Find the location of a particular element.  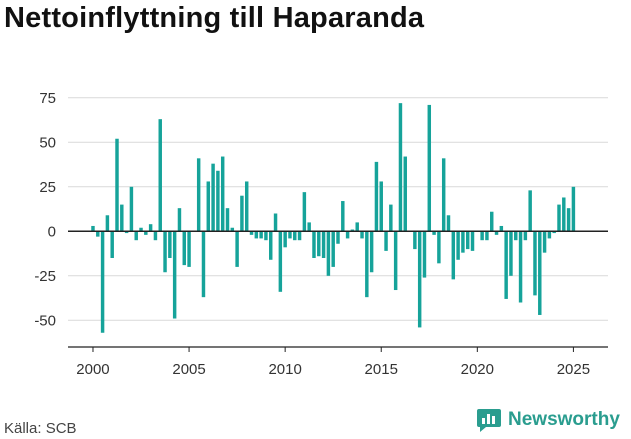

y-tick-label: 0 is located at coordinates (52, 231).